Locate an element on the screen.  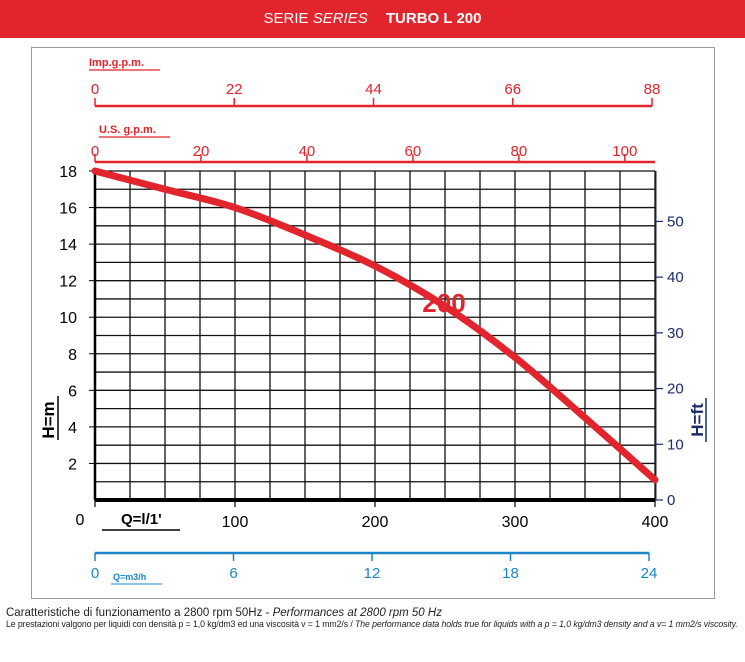
y-tick-label: 6 is located at coordinates (72, 391).